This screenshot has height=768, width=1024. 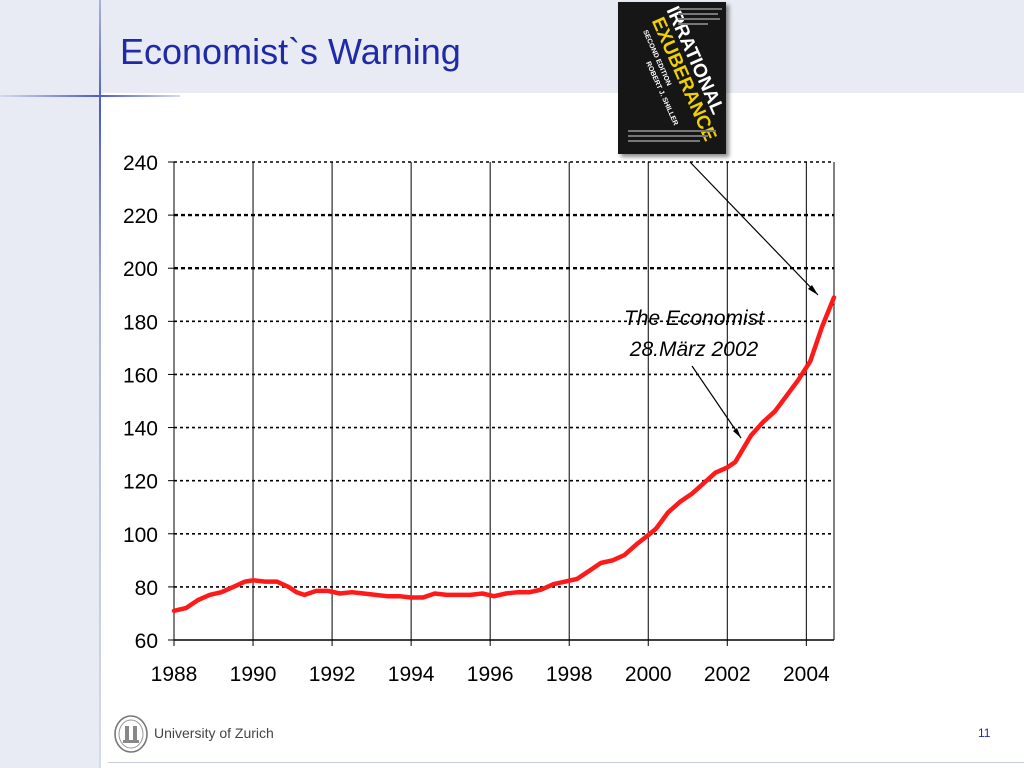 What do you see at coordinates (90, 96) in the screenshot?
I see `horizontal-accent-line` at bounding box center [90, 96].